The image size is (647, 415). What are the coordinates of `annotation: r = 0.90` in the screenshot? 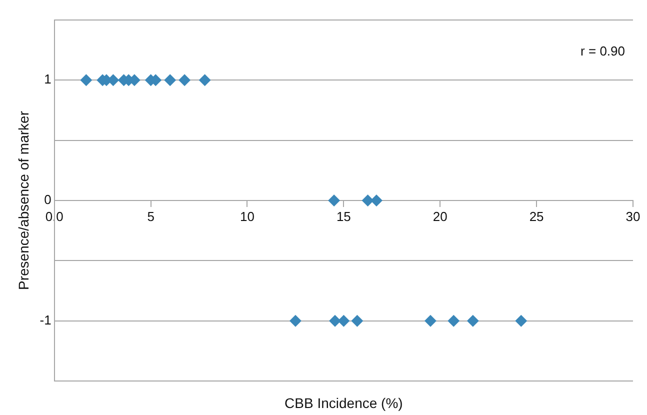 It's located at (602, 51).